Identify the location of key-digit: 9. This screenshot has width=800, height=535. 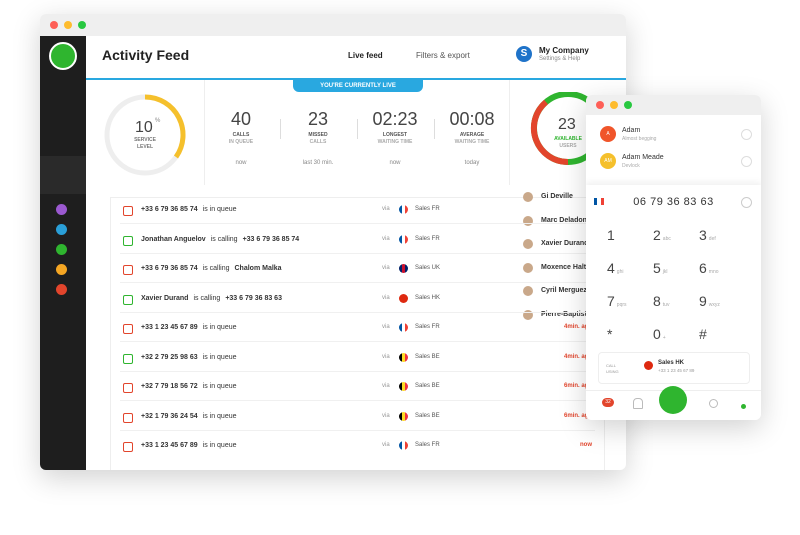
(703, 301).